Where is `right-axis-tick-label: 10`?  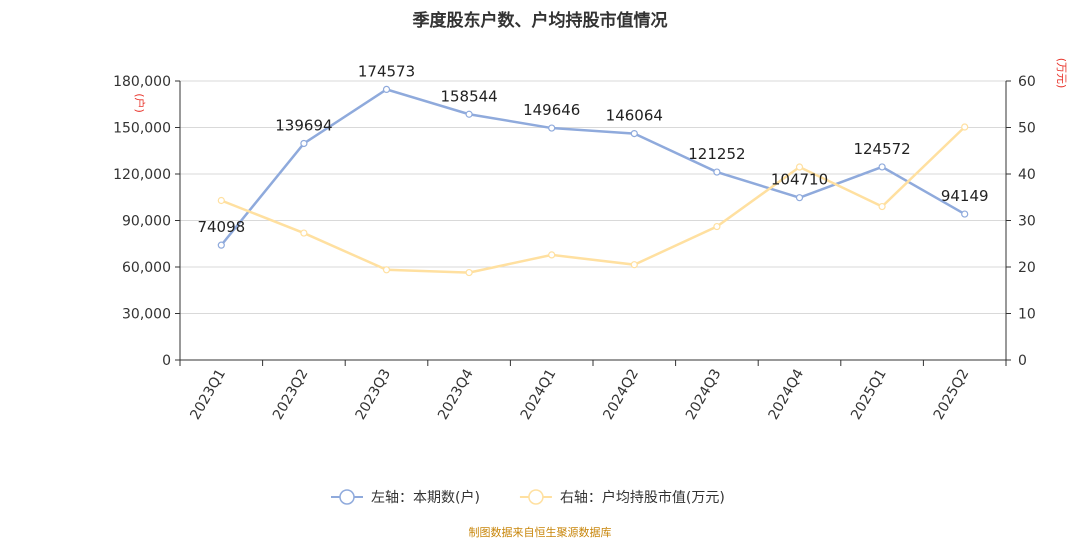
right-axis-tick-label: 10 is located at coordinates (1027, 315).